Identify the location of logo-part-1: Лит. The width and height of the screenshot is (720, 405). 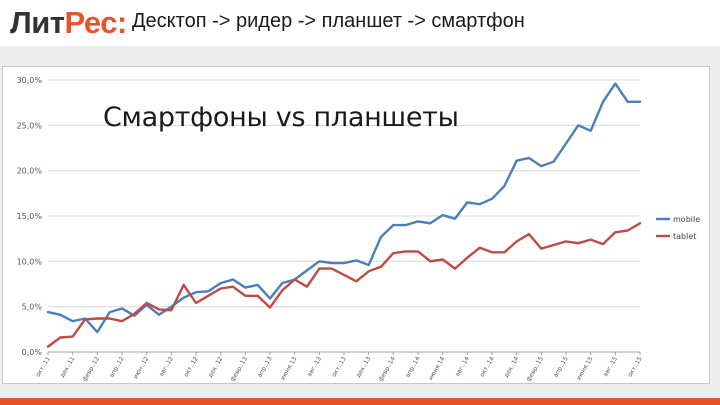
(37, 22).